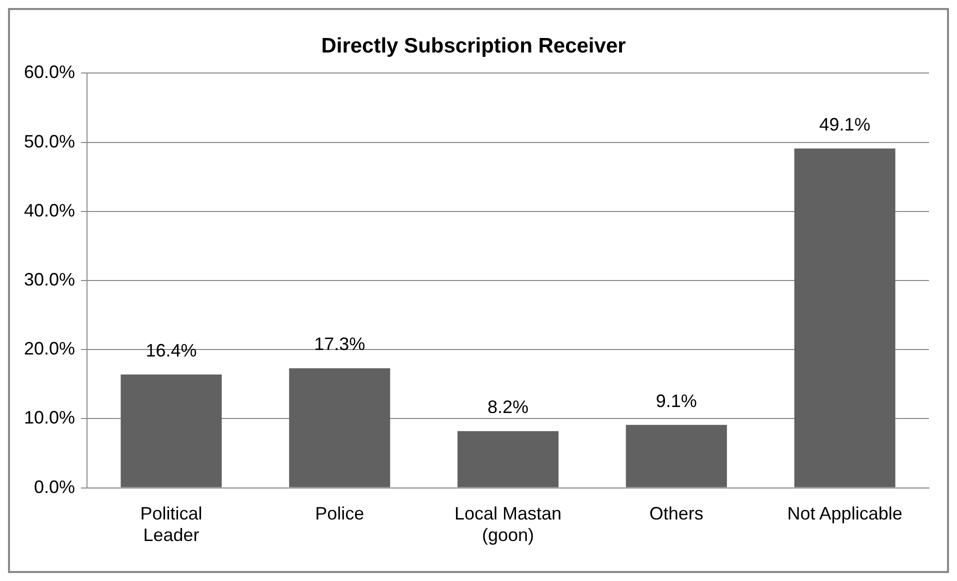 This screenshot has height=581, width=957. I want to click on y-tick-label: 50.0%, so click(50, 141).